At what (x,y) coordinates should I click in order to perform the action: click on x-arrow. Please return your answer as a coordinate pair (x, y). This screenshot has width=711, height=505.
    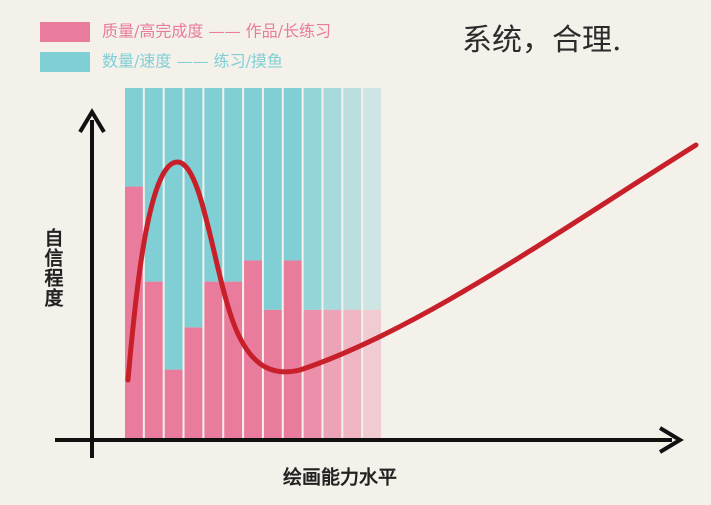
    Looking at the image, I should click on (671, 440).